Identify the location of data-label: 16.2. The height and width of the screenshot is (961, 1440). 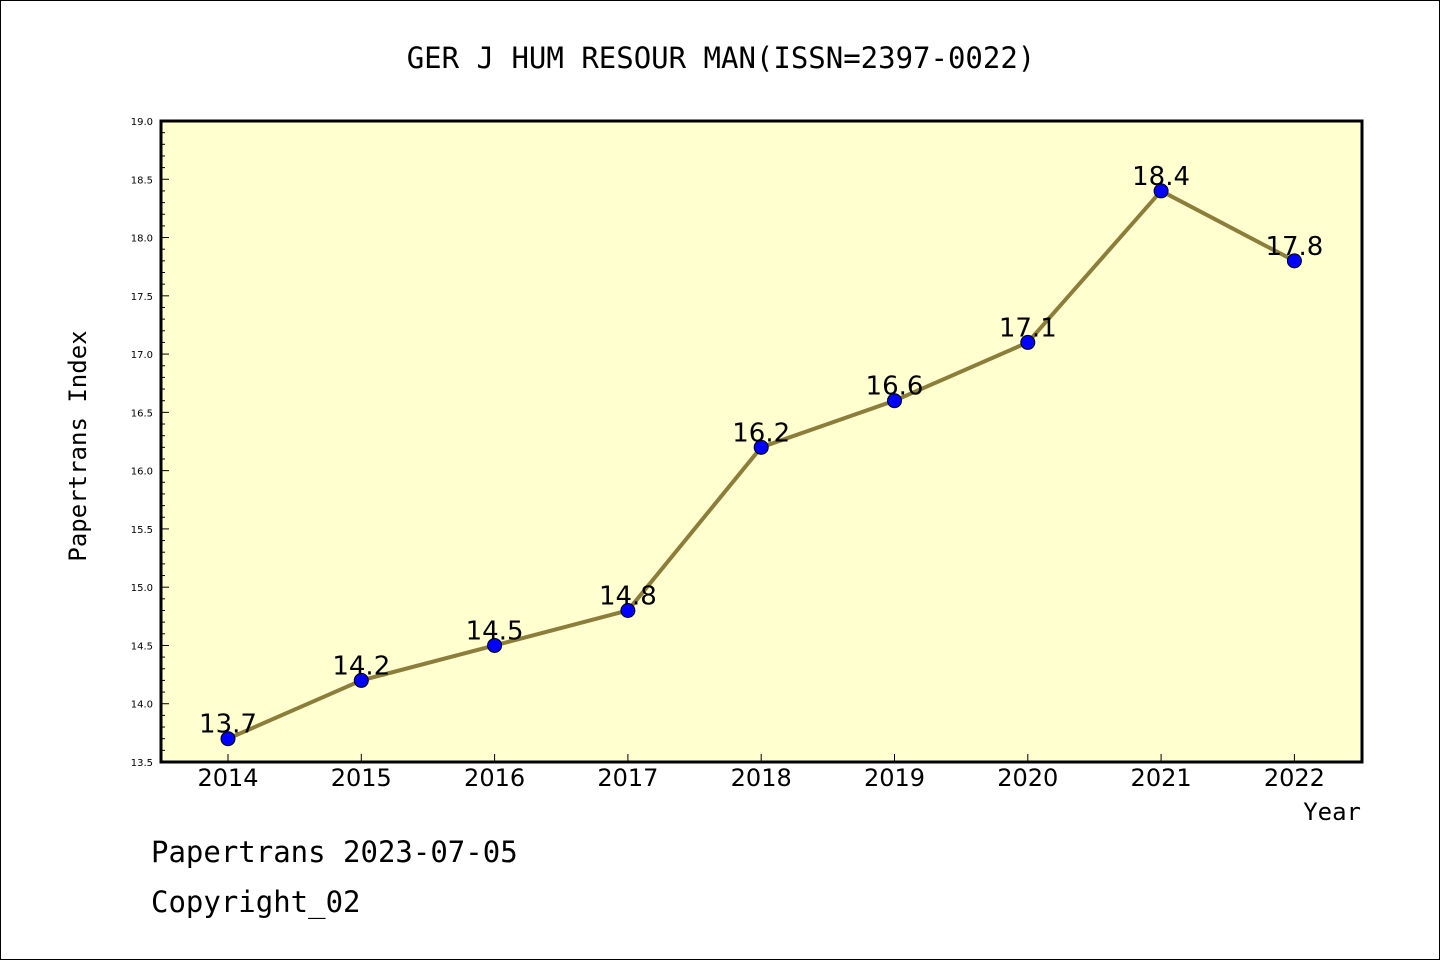
(761, 433).